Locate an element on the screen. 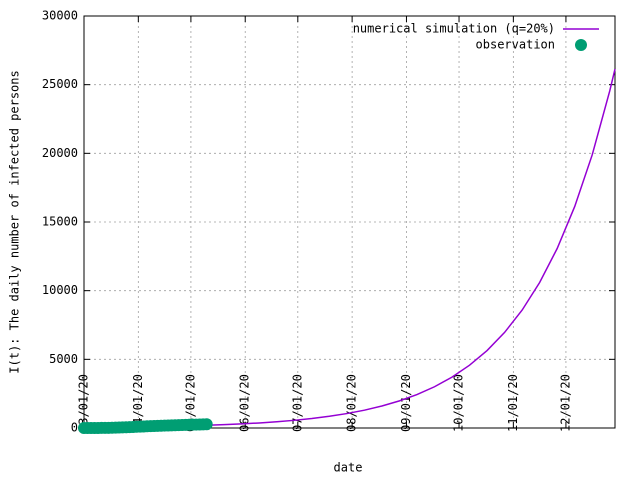 This screenshot has height=480, width=640. legend-label: numerical simulation (q=20%) is located at coordinates (454, 29).